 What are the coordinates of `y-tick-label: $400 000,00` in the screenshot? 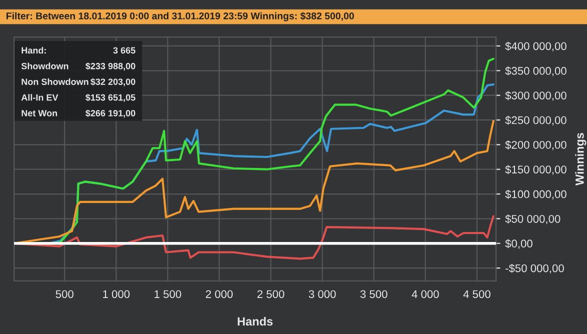 It's located at (535, 47).